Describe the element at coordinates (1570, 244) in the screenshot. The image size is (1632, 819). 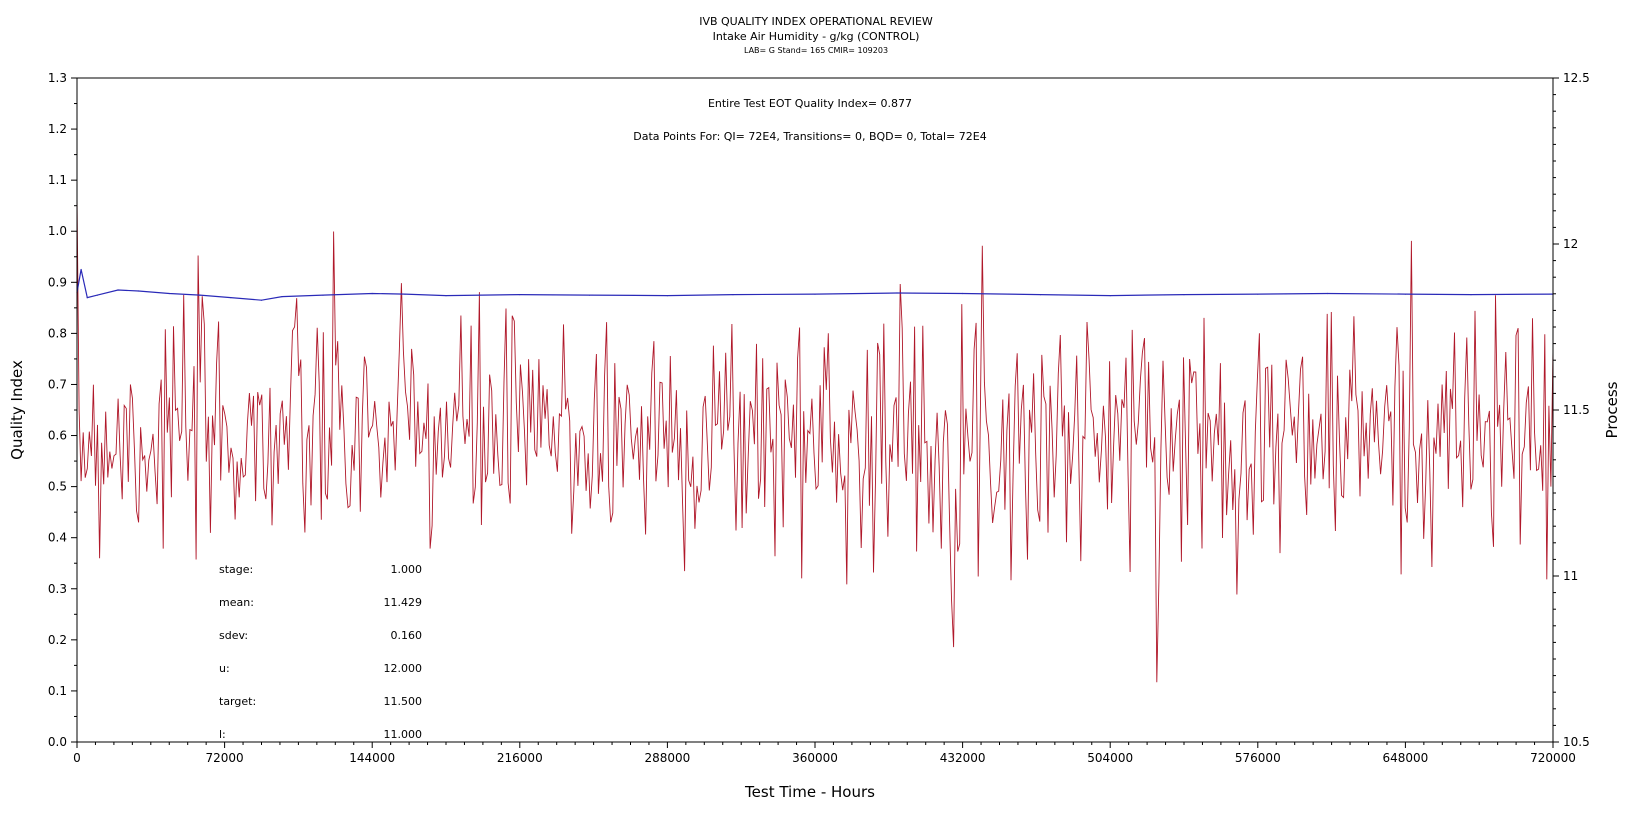
I see `y2-tick-label: 12` at that location.